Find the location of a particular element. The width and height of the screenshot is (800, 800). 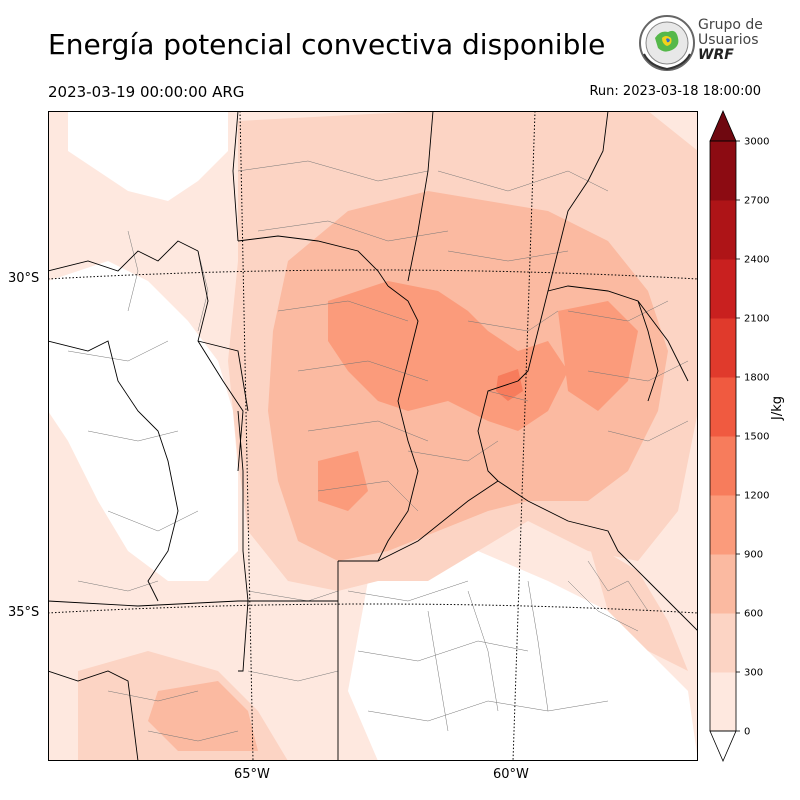

colorbar-extend-min is located at coordinates (723, 746).